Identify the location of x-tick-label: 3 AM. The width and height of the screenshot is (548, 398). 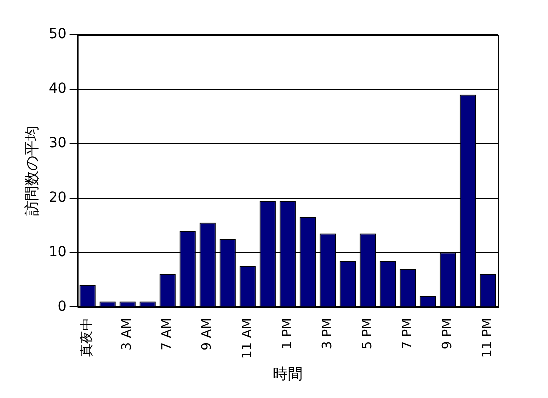
(128, 334).